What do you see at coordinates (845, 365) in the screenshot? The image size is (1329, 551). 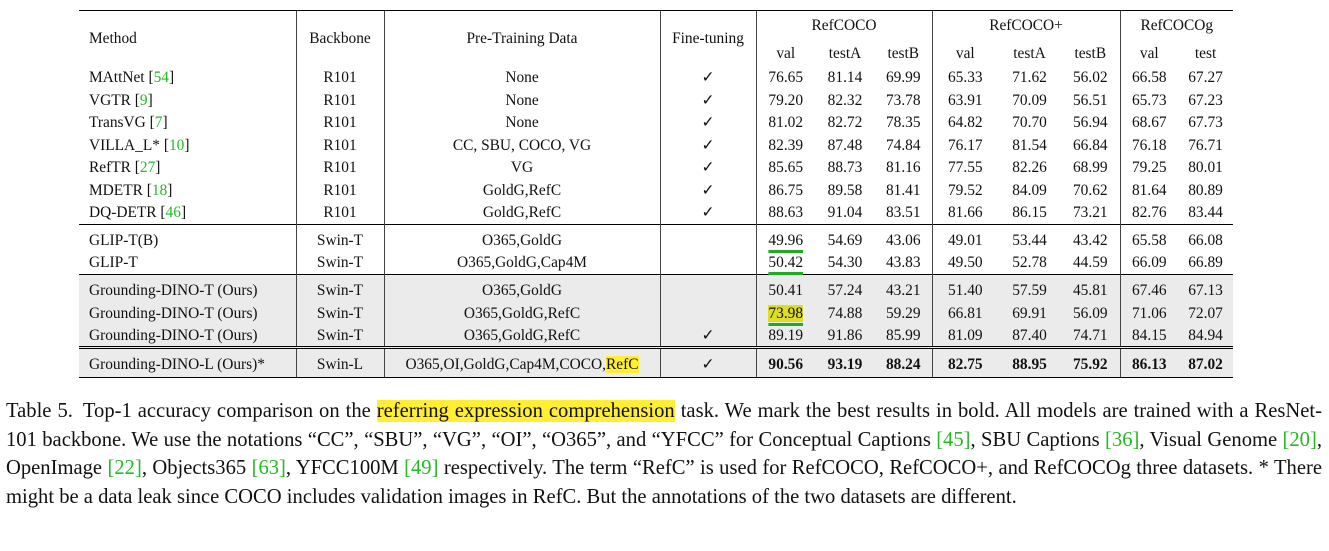 I see `score-value: 93.19` at bounding box center [845, 365].